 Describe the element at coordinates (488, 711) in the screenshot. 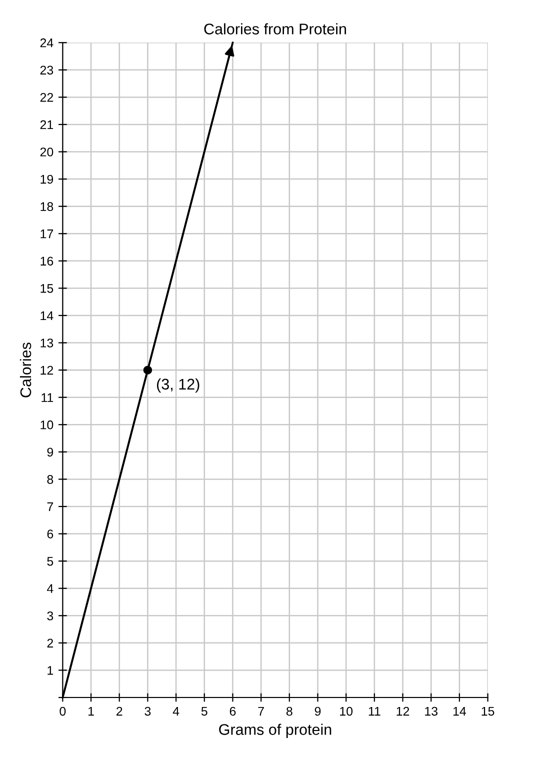

I see `x-tick-label: 15` at that location.